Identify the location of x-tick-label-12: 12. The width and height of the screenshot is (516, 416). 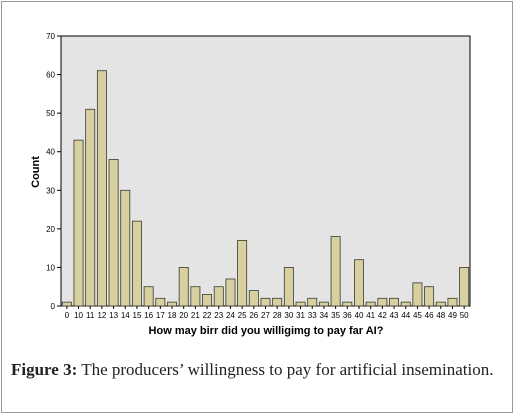
(101, 315).